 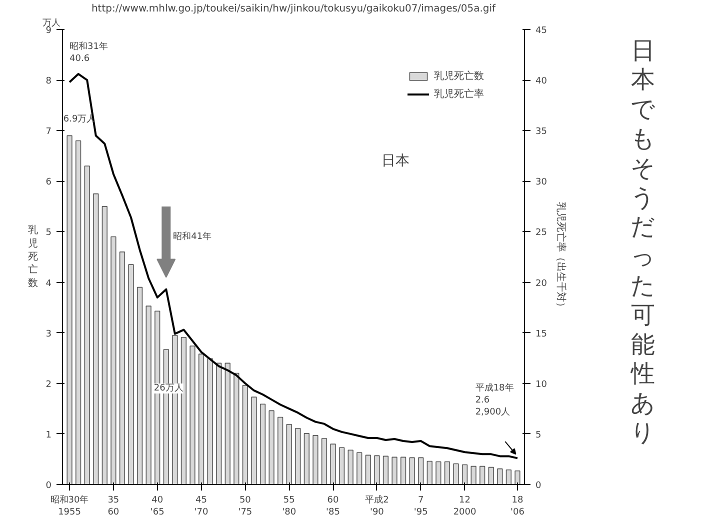 What do you see at coordinates (33, 256) in the screenshot?
I see `y-axis-title: 乳児死亡数` at bounding box center [33, 256].